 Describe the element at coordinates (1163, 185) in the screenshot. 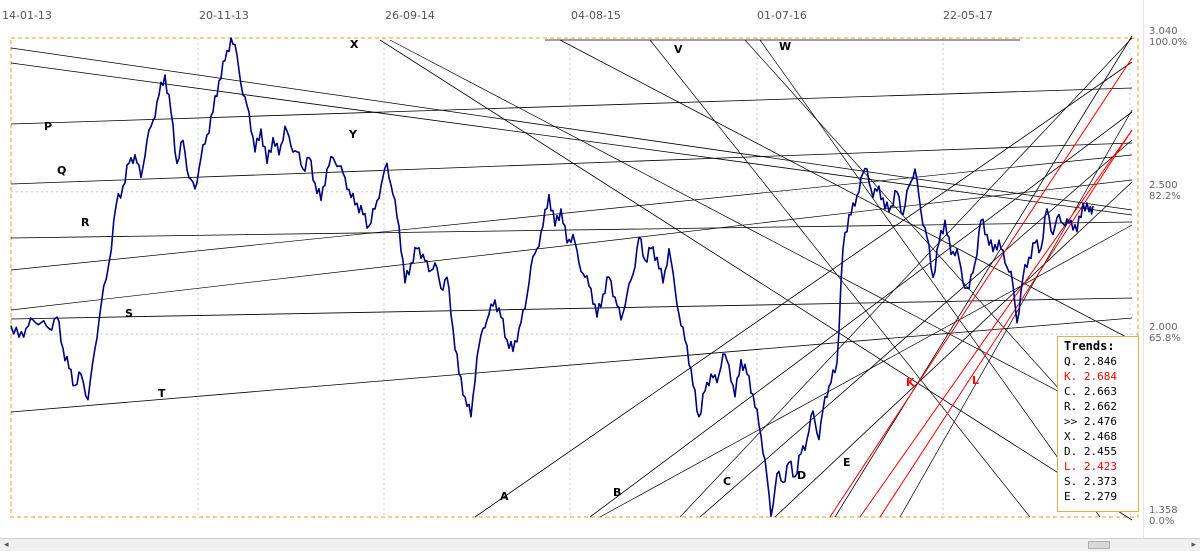

I see `y-tick-value: 2.500` at that location.